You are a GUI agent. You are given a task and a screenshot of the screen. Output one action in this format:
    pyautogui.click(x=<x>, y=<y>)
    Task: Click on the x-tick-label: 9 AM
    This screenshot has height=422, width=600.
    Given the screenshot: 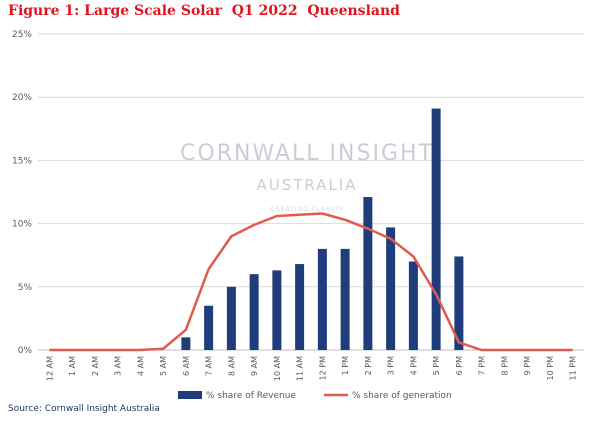 What is the action you would take?
    pyautogui.click(x=254, y=366)
    